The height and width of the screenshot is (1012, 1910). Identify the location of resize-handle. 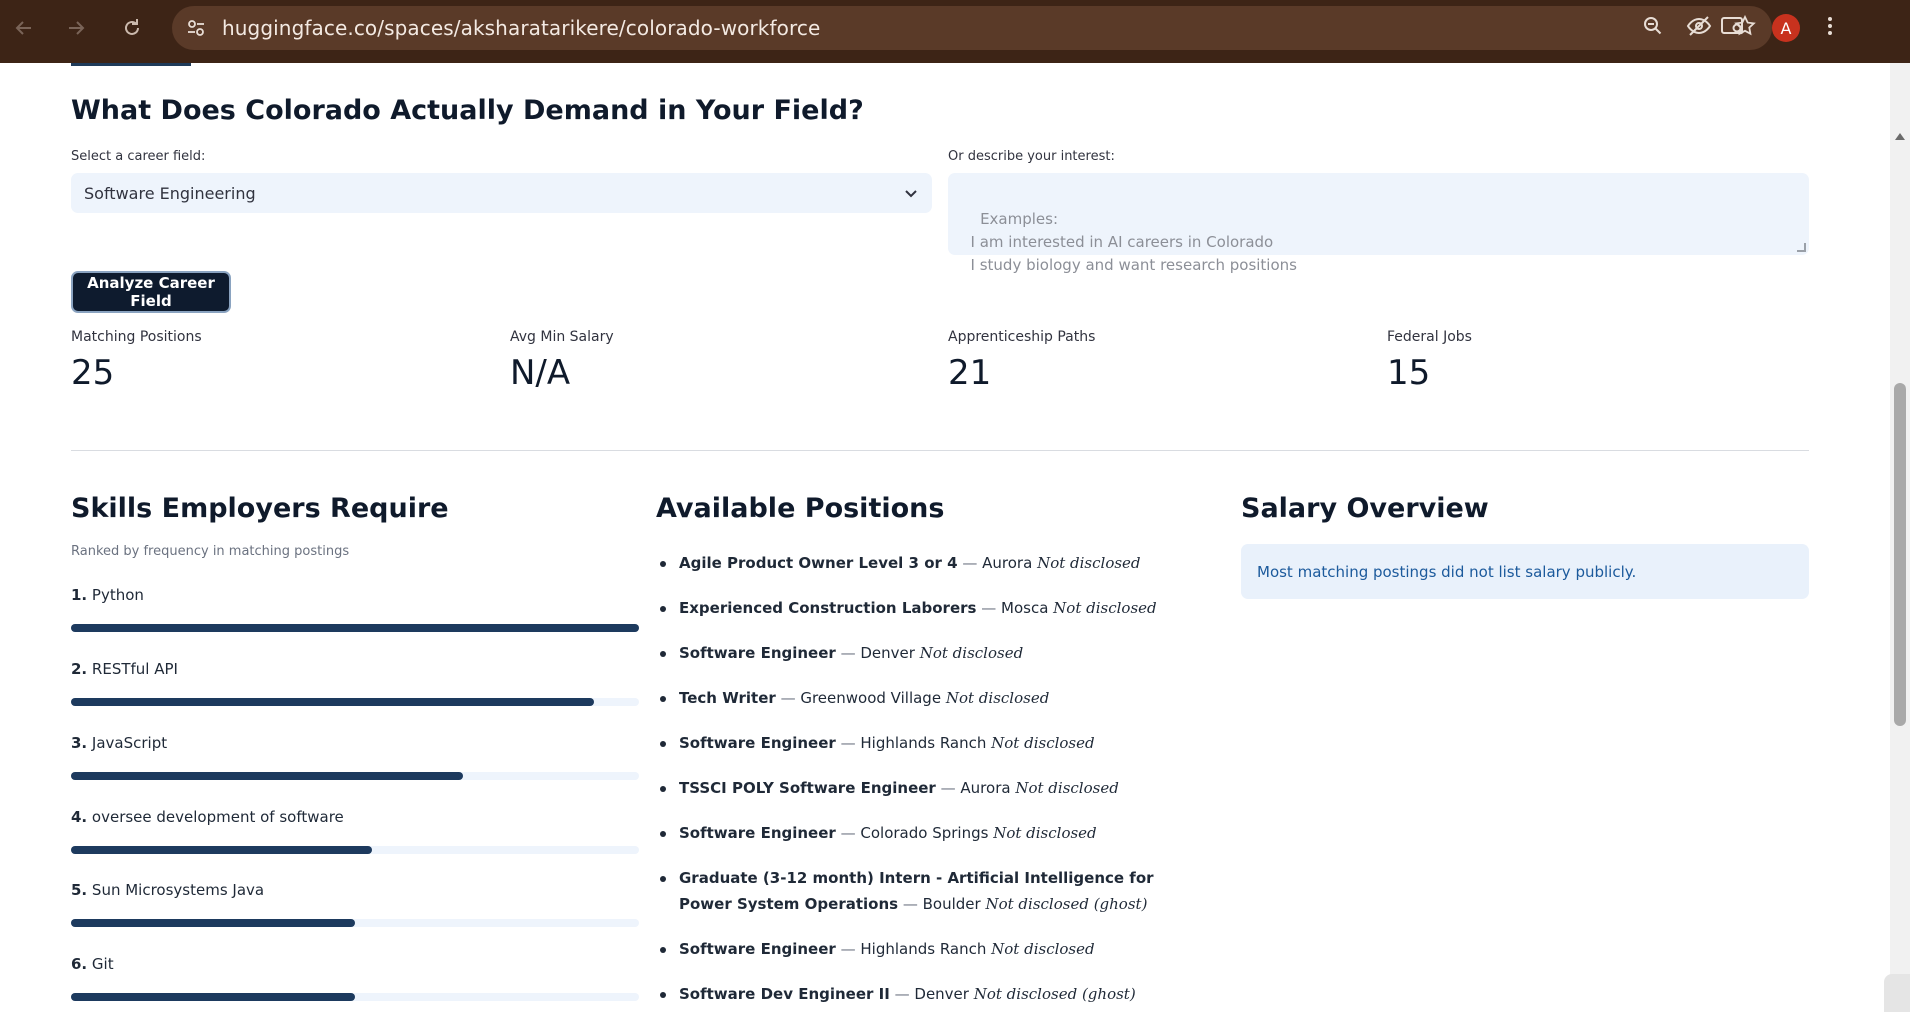
(1801, 247).